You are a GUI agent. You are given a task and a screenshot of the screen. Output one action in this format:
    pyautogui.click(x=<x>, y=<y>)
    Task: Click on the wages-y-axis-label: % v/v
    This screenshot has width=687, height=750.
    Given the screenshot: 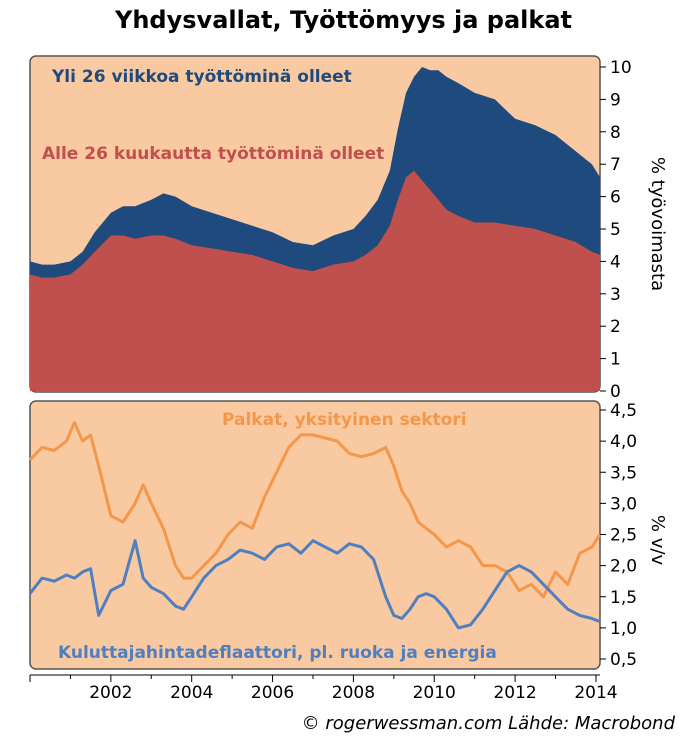 What is the action you would take?
    pyautogui.click(x=657, y=540)
    